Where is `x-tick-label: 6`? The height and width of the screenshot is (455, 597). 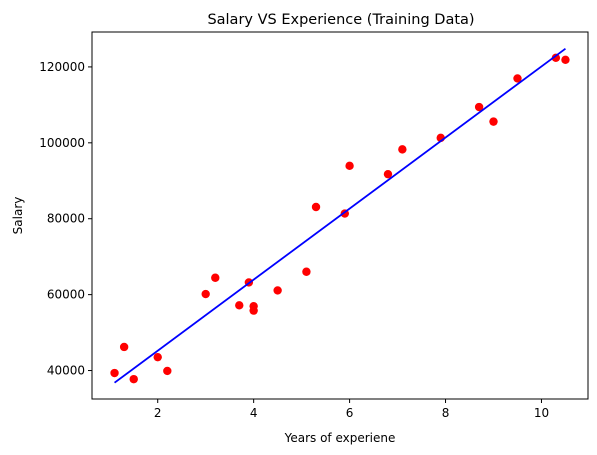 x-tick-label: 6 is located at coordinates (350, 413).